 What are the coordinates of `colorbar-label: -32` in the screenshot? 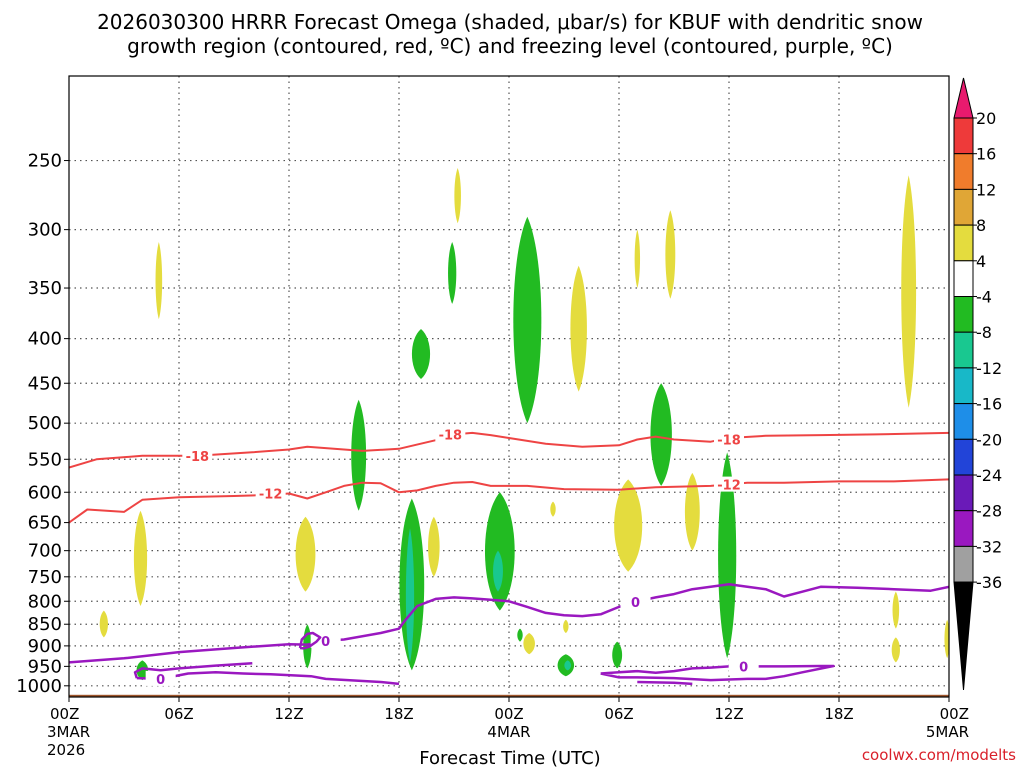 It's located at (989, 546).